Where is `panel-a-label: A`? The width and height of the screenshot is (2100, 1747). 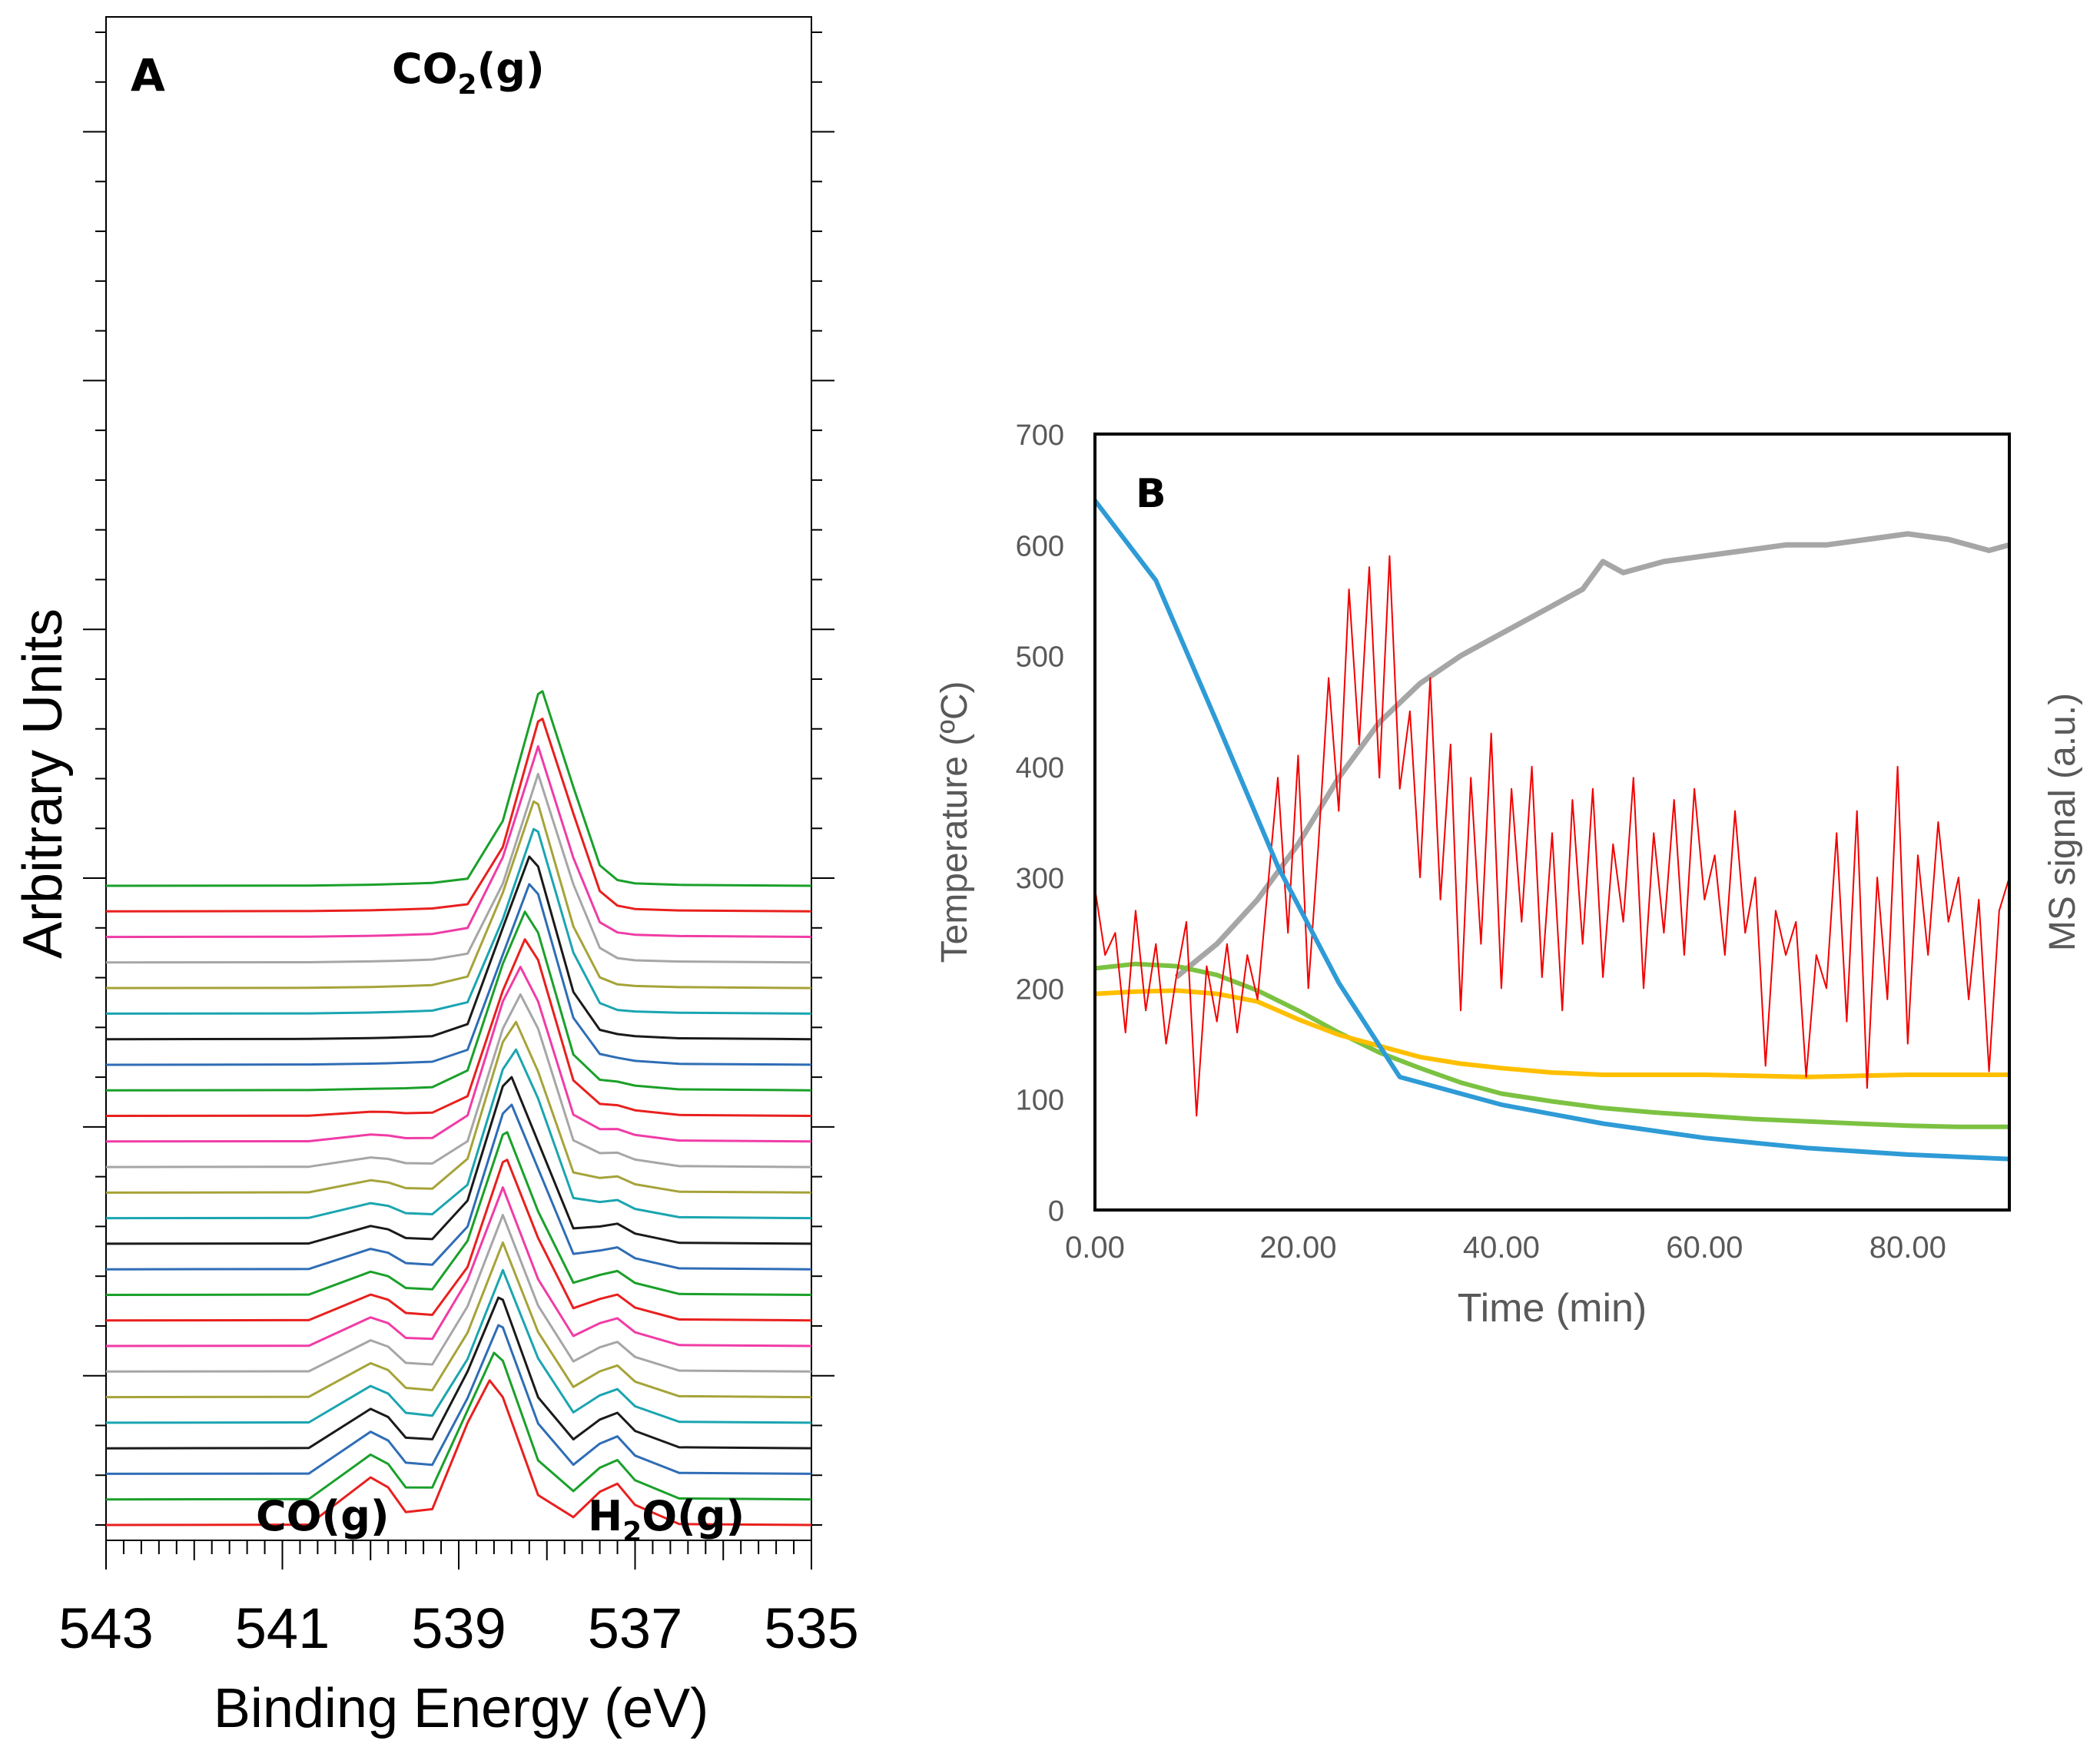 panel-a-label: A is located at coordinates (148, 75).